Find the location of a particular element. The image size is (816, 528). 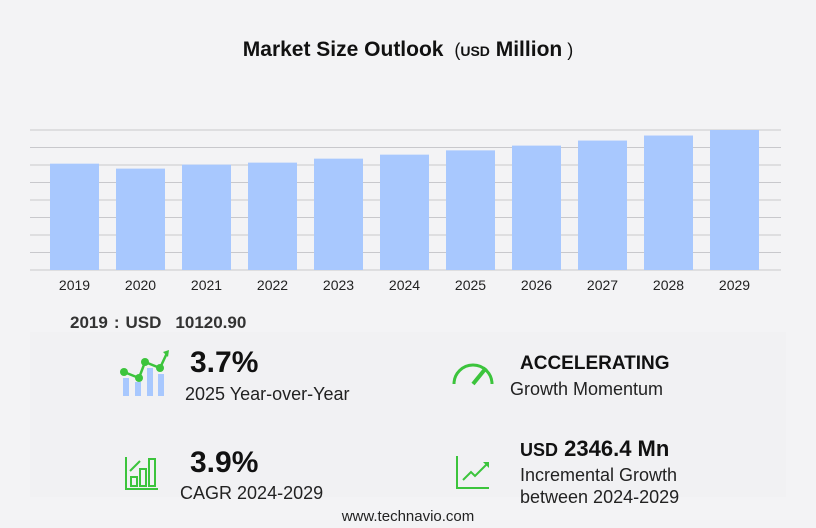

bar-2028 is located at coordinates (668, 202).